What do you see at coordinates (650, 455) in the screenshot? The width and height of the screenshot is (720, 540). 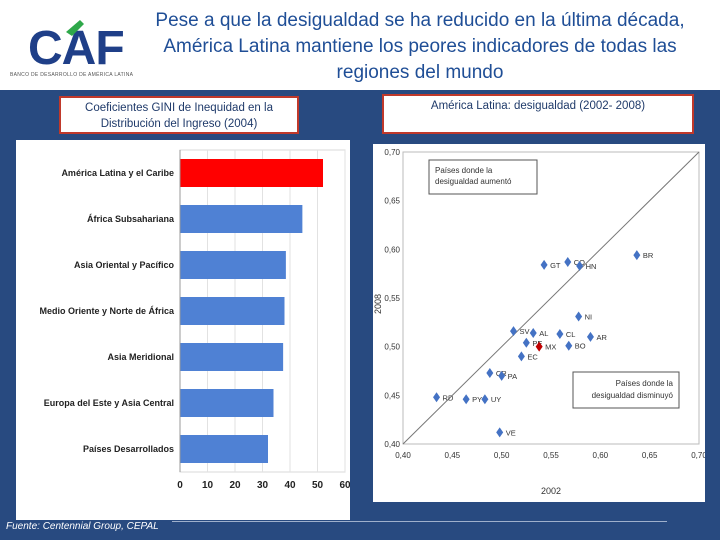 I see `scatter-x-tick-label: 0,65` at bounding box center [650, 455].